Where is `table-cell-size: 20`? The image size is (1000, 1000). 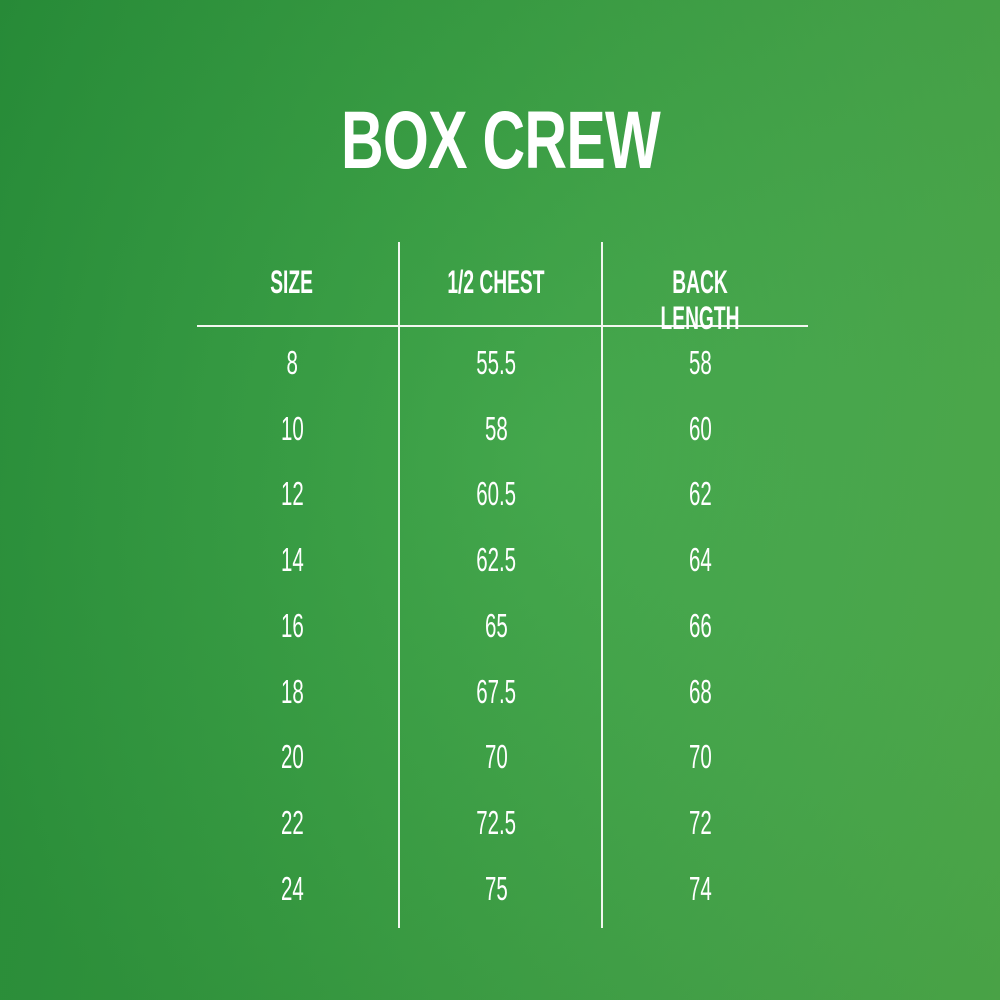 table-cell-size: 20 is located at coordinates (292, 757).